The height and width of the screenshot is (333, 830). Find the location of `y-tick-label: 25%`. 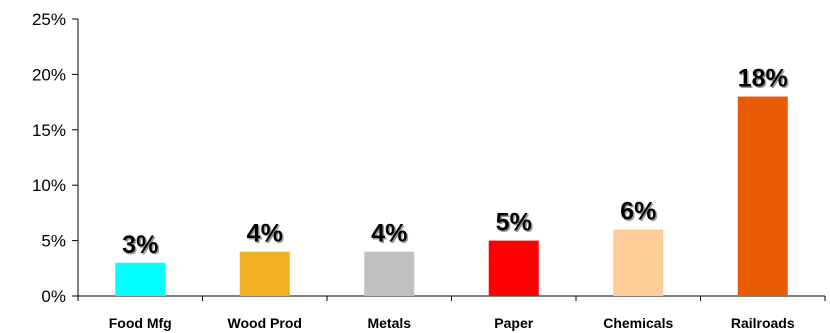

y-tick-label: 25% is located at coordinates (49, 19).